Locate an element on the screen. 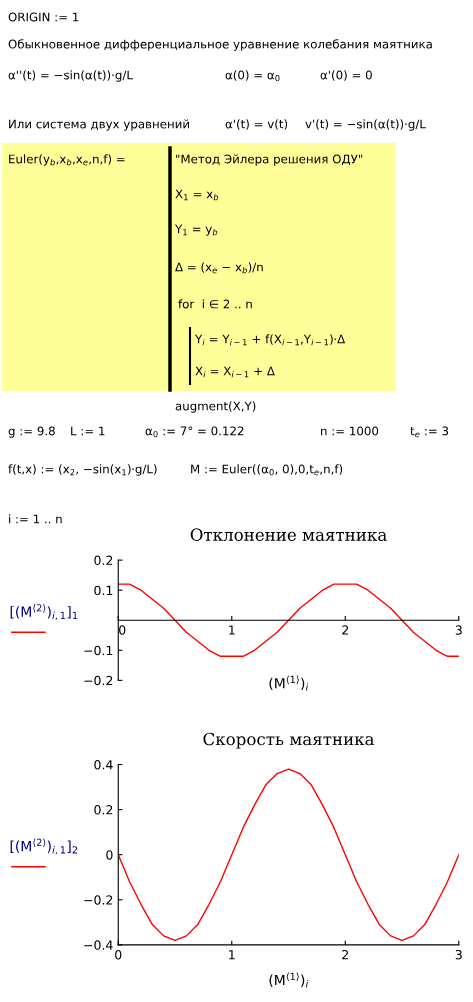 The width and height of the screenshot is (473, 1002). text: α(0) = α$_{0}$ is located at coordinates (252, 76).